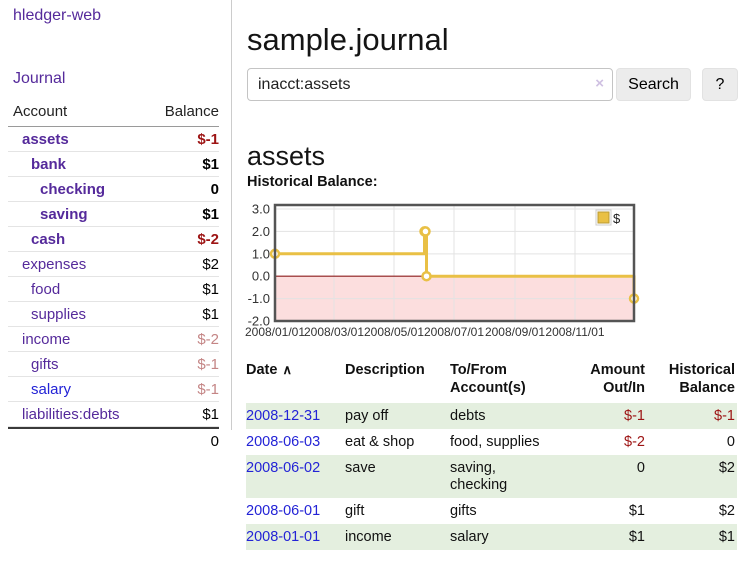  What do you see at coordinates (46, 339) in the screenshot?
I see `sidebar-account-link: income` at bounding box center [46, 339].